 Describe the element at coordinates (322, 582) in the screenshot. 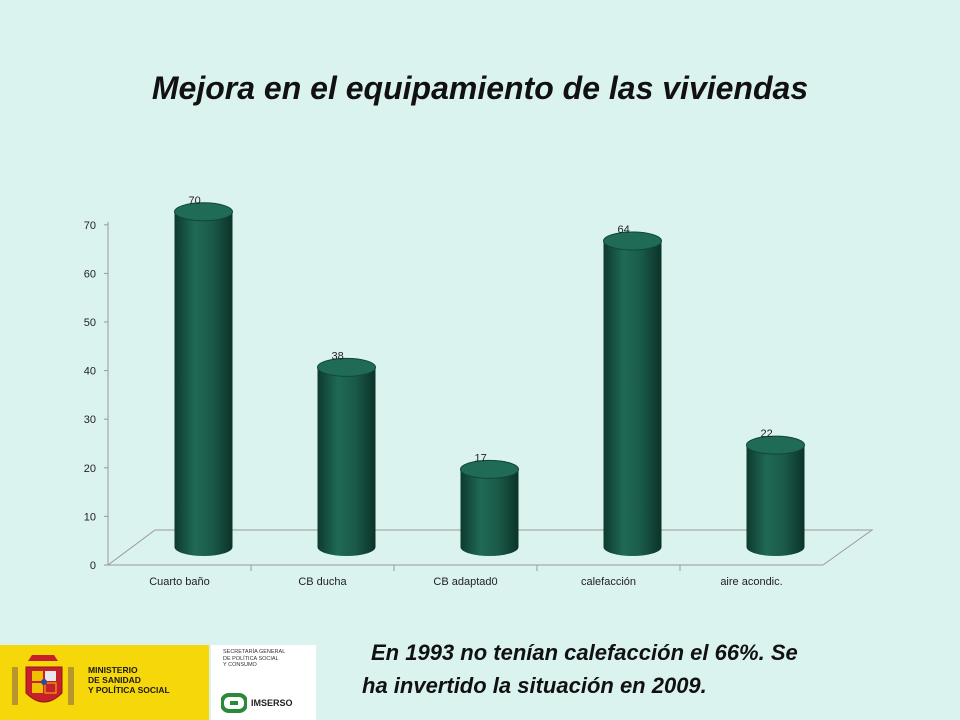

I see `x-tick-label: CB ducha` at that location.